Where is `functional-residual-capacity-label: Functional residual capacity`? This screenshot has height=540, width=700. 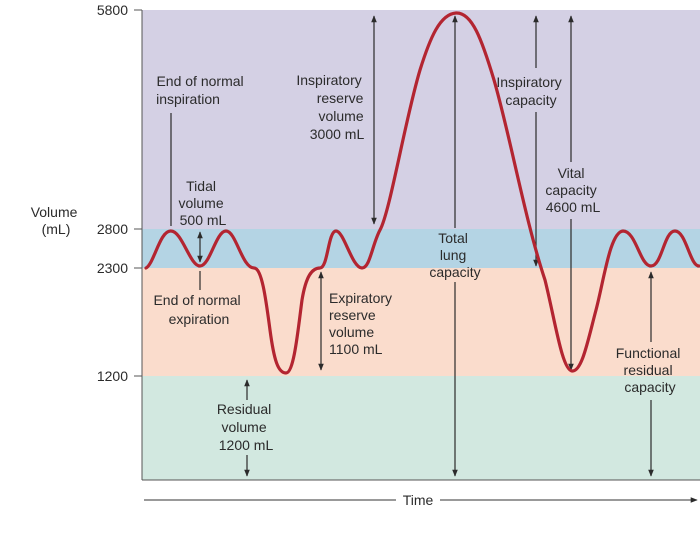
functional-residual-capacity-label: Functional residual capacity is located at coordinates (650, 370).